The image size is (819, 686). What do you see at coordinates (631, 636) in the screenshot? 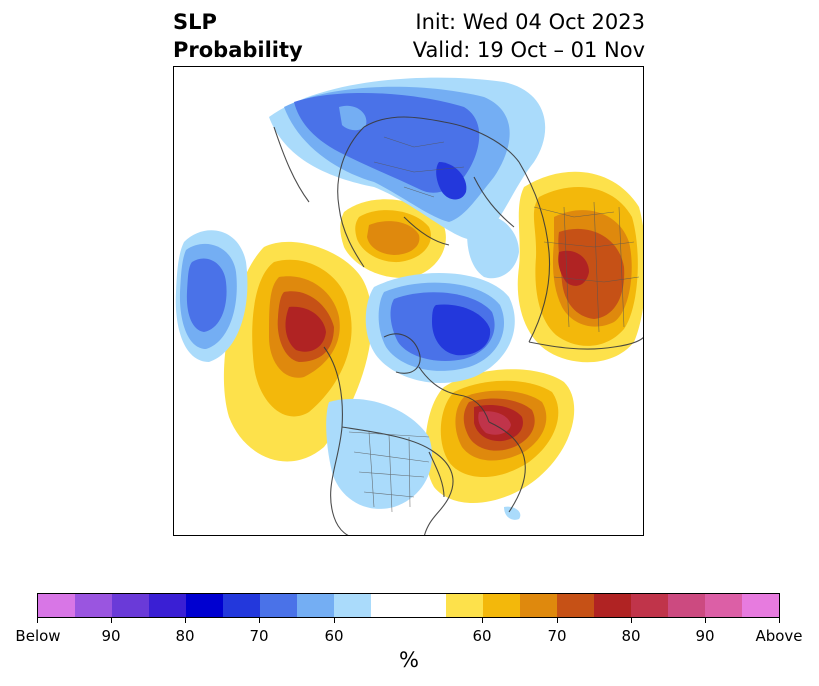
I see `colorbar-label-above-80: 80` at bounding box center [631, 636].